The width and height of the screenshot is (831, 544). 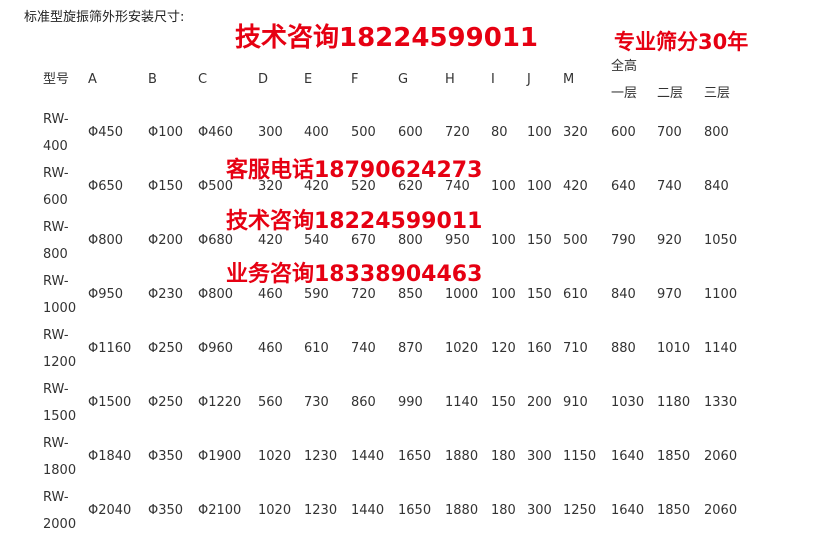 What do you see at coordinates (386, 38) in the screenshot?
I see `tech-consult-banner: 技术咨询18224599011` at bounding box center [386, 38].